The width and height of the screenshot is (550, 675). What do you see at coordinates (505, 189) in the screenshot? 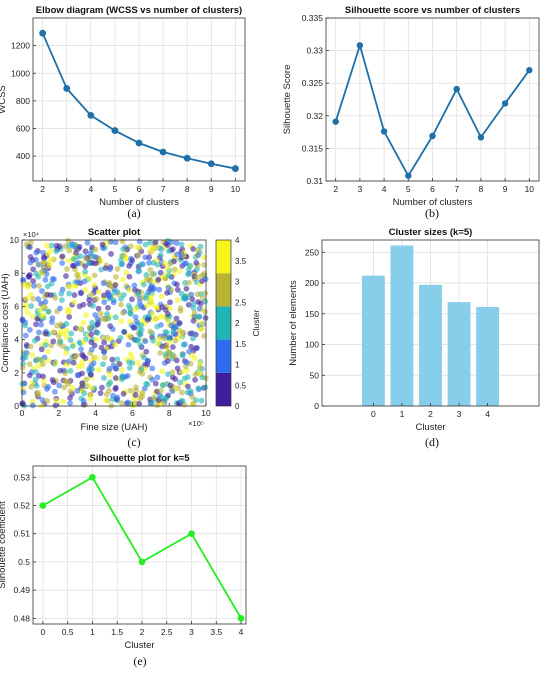
I see `x-tick-label: 9` at bounding box center [505, 189].